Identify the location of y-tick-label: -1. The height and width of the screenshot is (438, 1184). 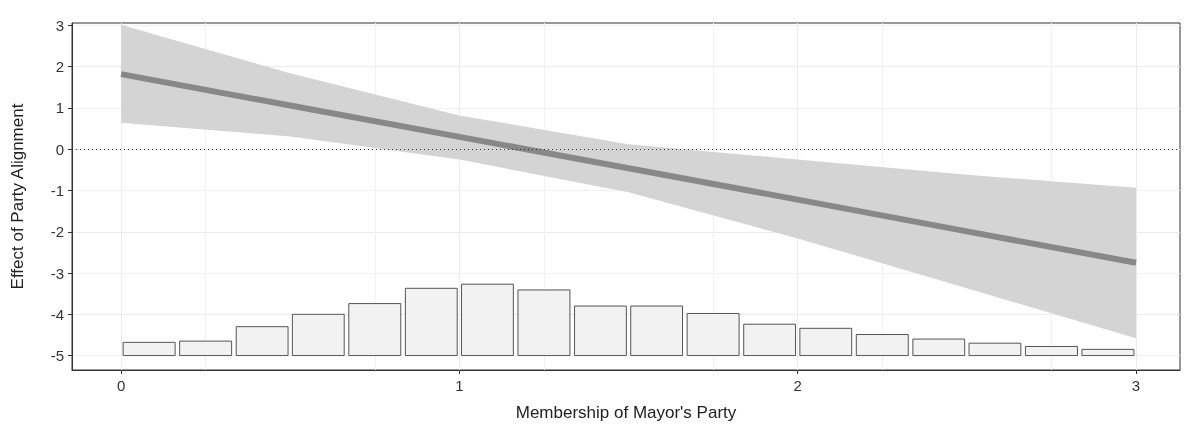
(57, 191).